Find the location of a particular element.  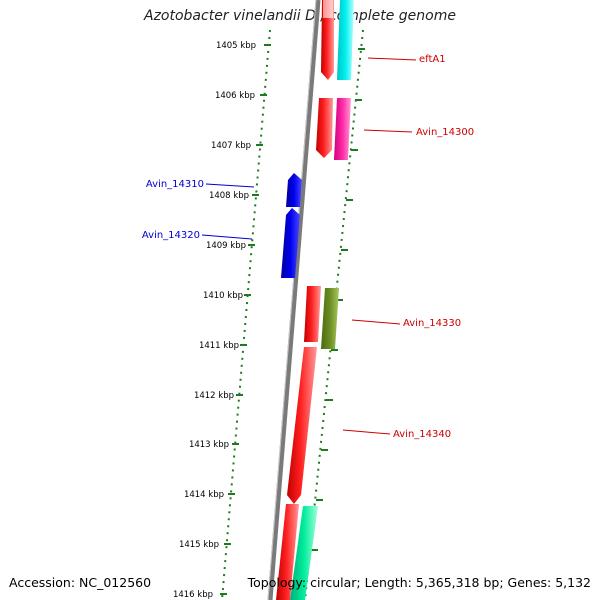

scale-label: 1408 kbp is located at coordinates (229, 196).